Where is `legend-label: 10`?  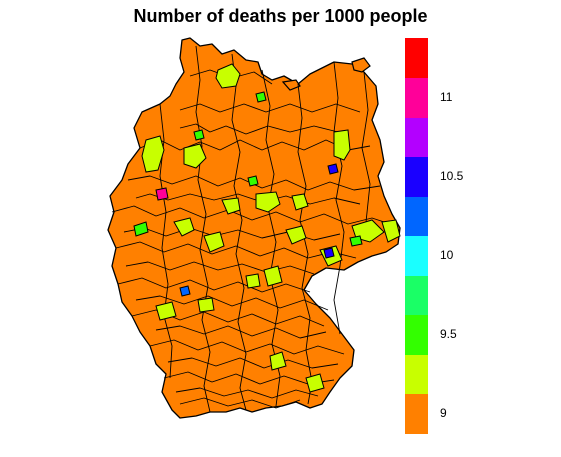
legend-label: 10 is located at coordinates (447, 255).